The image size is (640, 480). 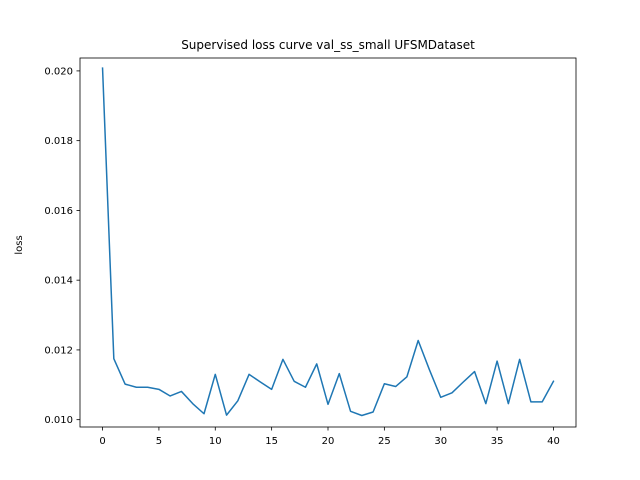 What do you see at coordinates (271, 441) in the screenshot?
I see `x-tick-label: 15` at bounding box center [271, 441].